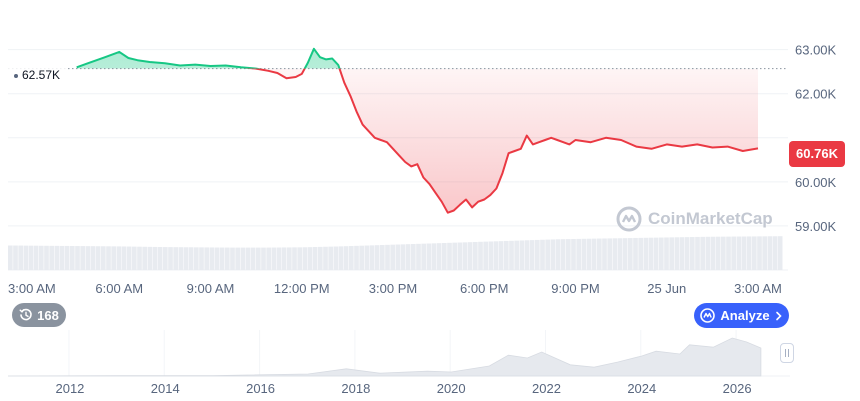 Image resolution: width=860 pixels, height=401 pixels. I want to click on y-tick-label: 60.00K, so click(816, 182).